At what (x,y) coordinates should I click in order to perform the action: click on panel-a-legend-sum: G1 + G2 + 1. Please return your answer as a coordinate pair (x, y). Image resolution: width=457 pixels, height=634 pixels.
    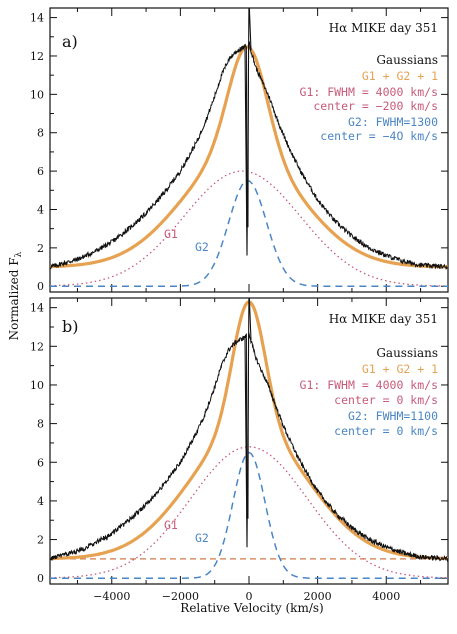
    Looking at the image, I should click on (400, 76).